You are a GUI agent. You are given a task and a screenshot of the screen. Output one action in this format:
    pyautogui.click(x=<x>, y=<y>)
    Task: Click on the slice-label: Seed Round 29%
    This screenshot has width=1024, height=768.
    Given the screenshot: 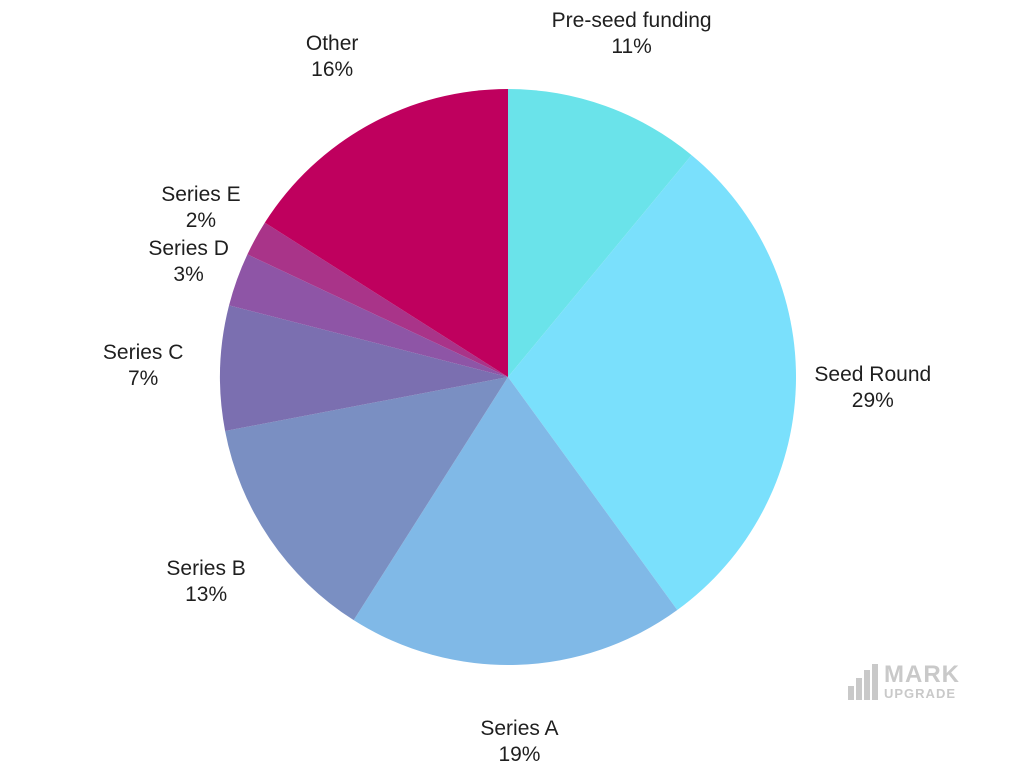 What is the action you would take?
    pyautogui.click(x=872, y=388)
    